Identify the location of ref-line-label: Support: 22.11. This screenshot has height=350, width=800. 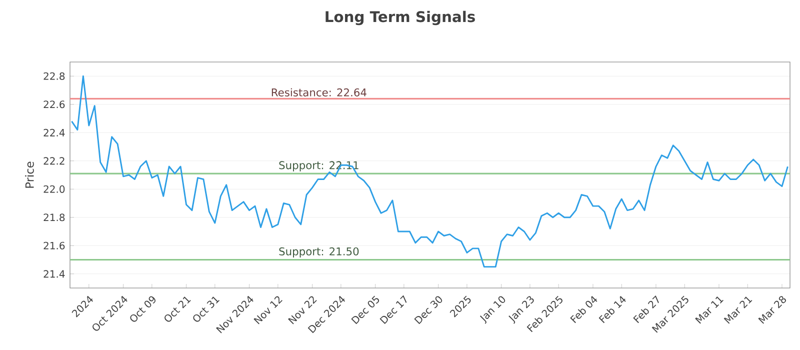
(318, 166).